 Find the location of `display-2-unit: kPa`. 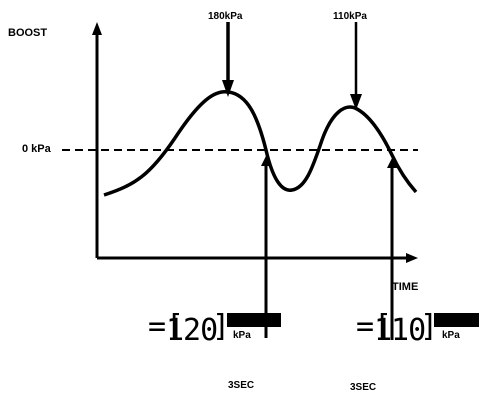

display-2-unit: kPa is located at coordinates (451, 335).